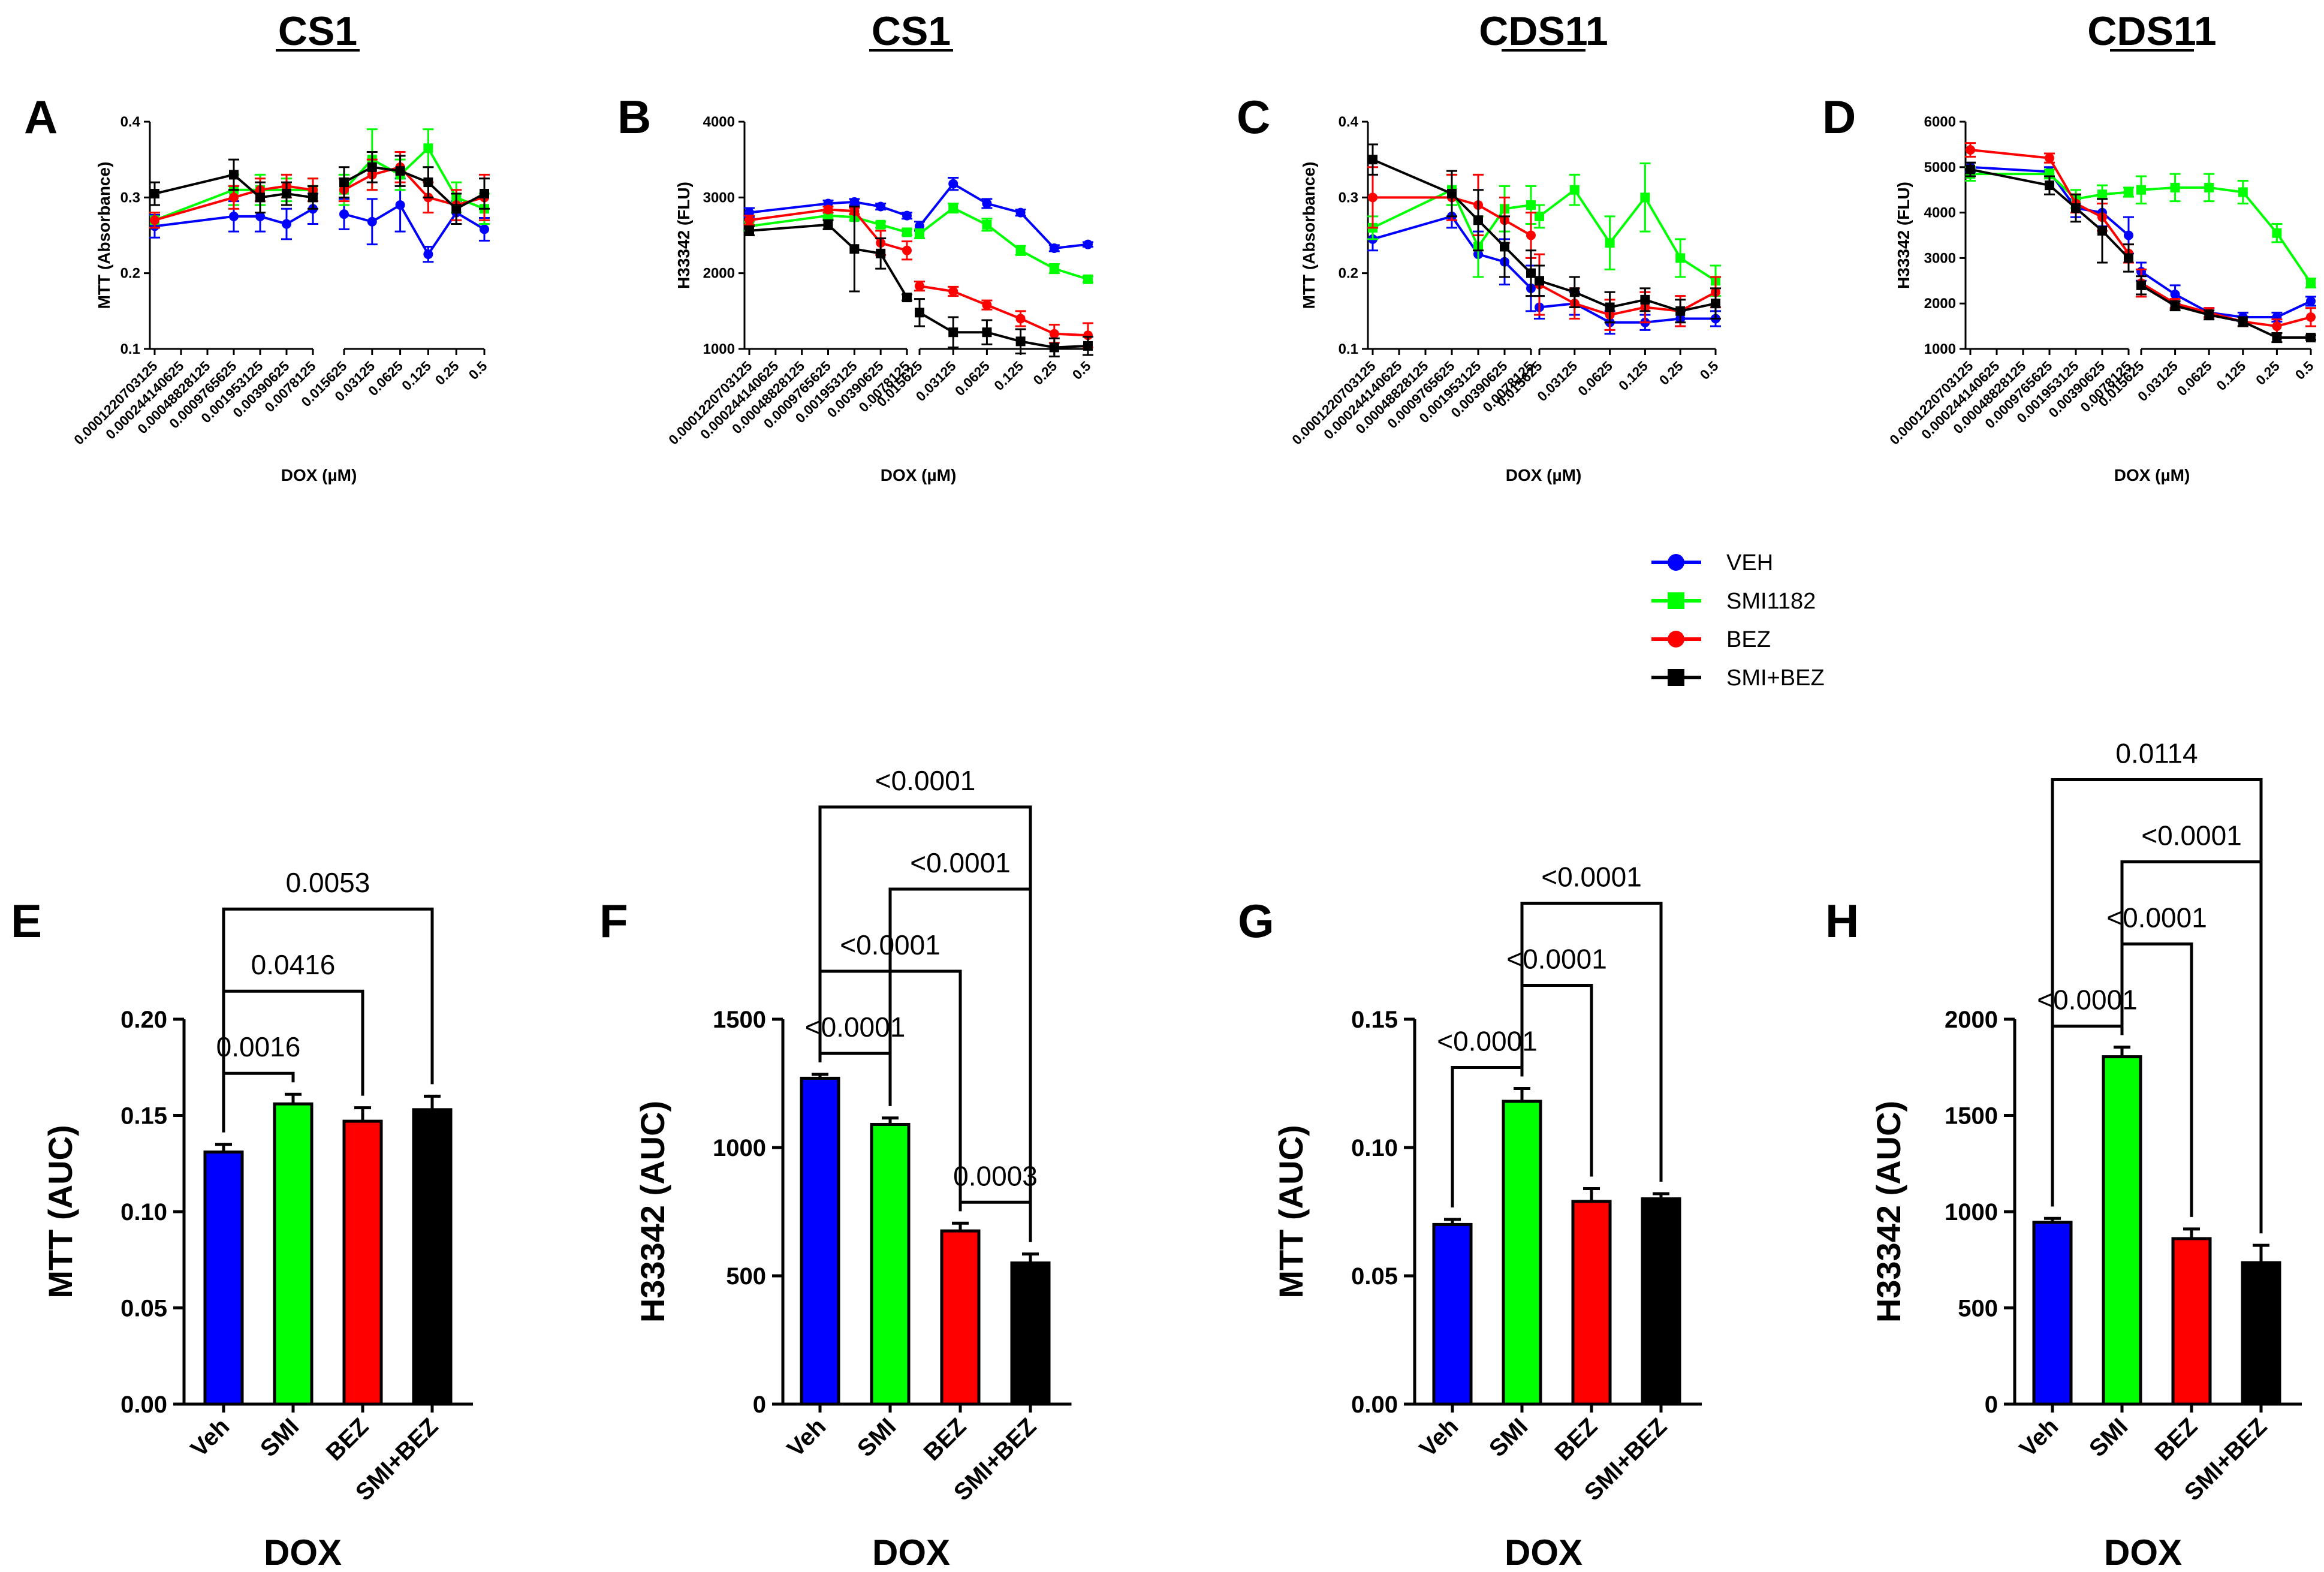  Describe the element at coordinates (143, 1212) in the screenshot. I see `y-tick-label: 0.10` at that location.